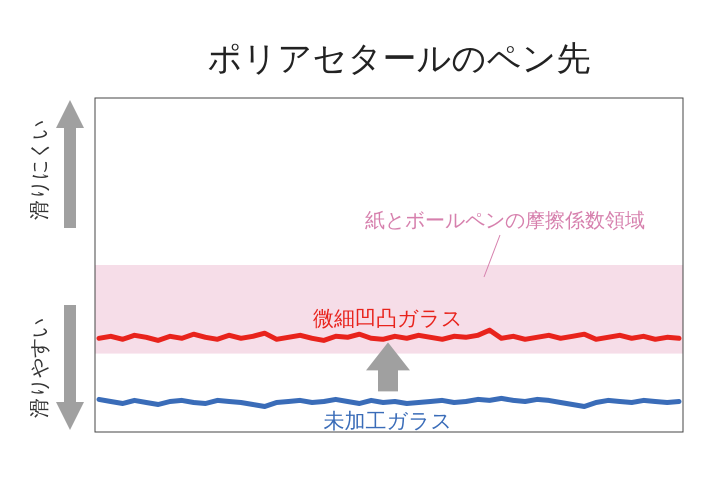  What do you see at coordinates (505, 220) in the screenshot?
I see `band-label: 紙とボールペンの摩擦係数領域` at bounding box center [505, 220].